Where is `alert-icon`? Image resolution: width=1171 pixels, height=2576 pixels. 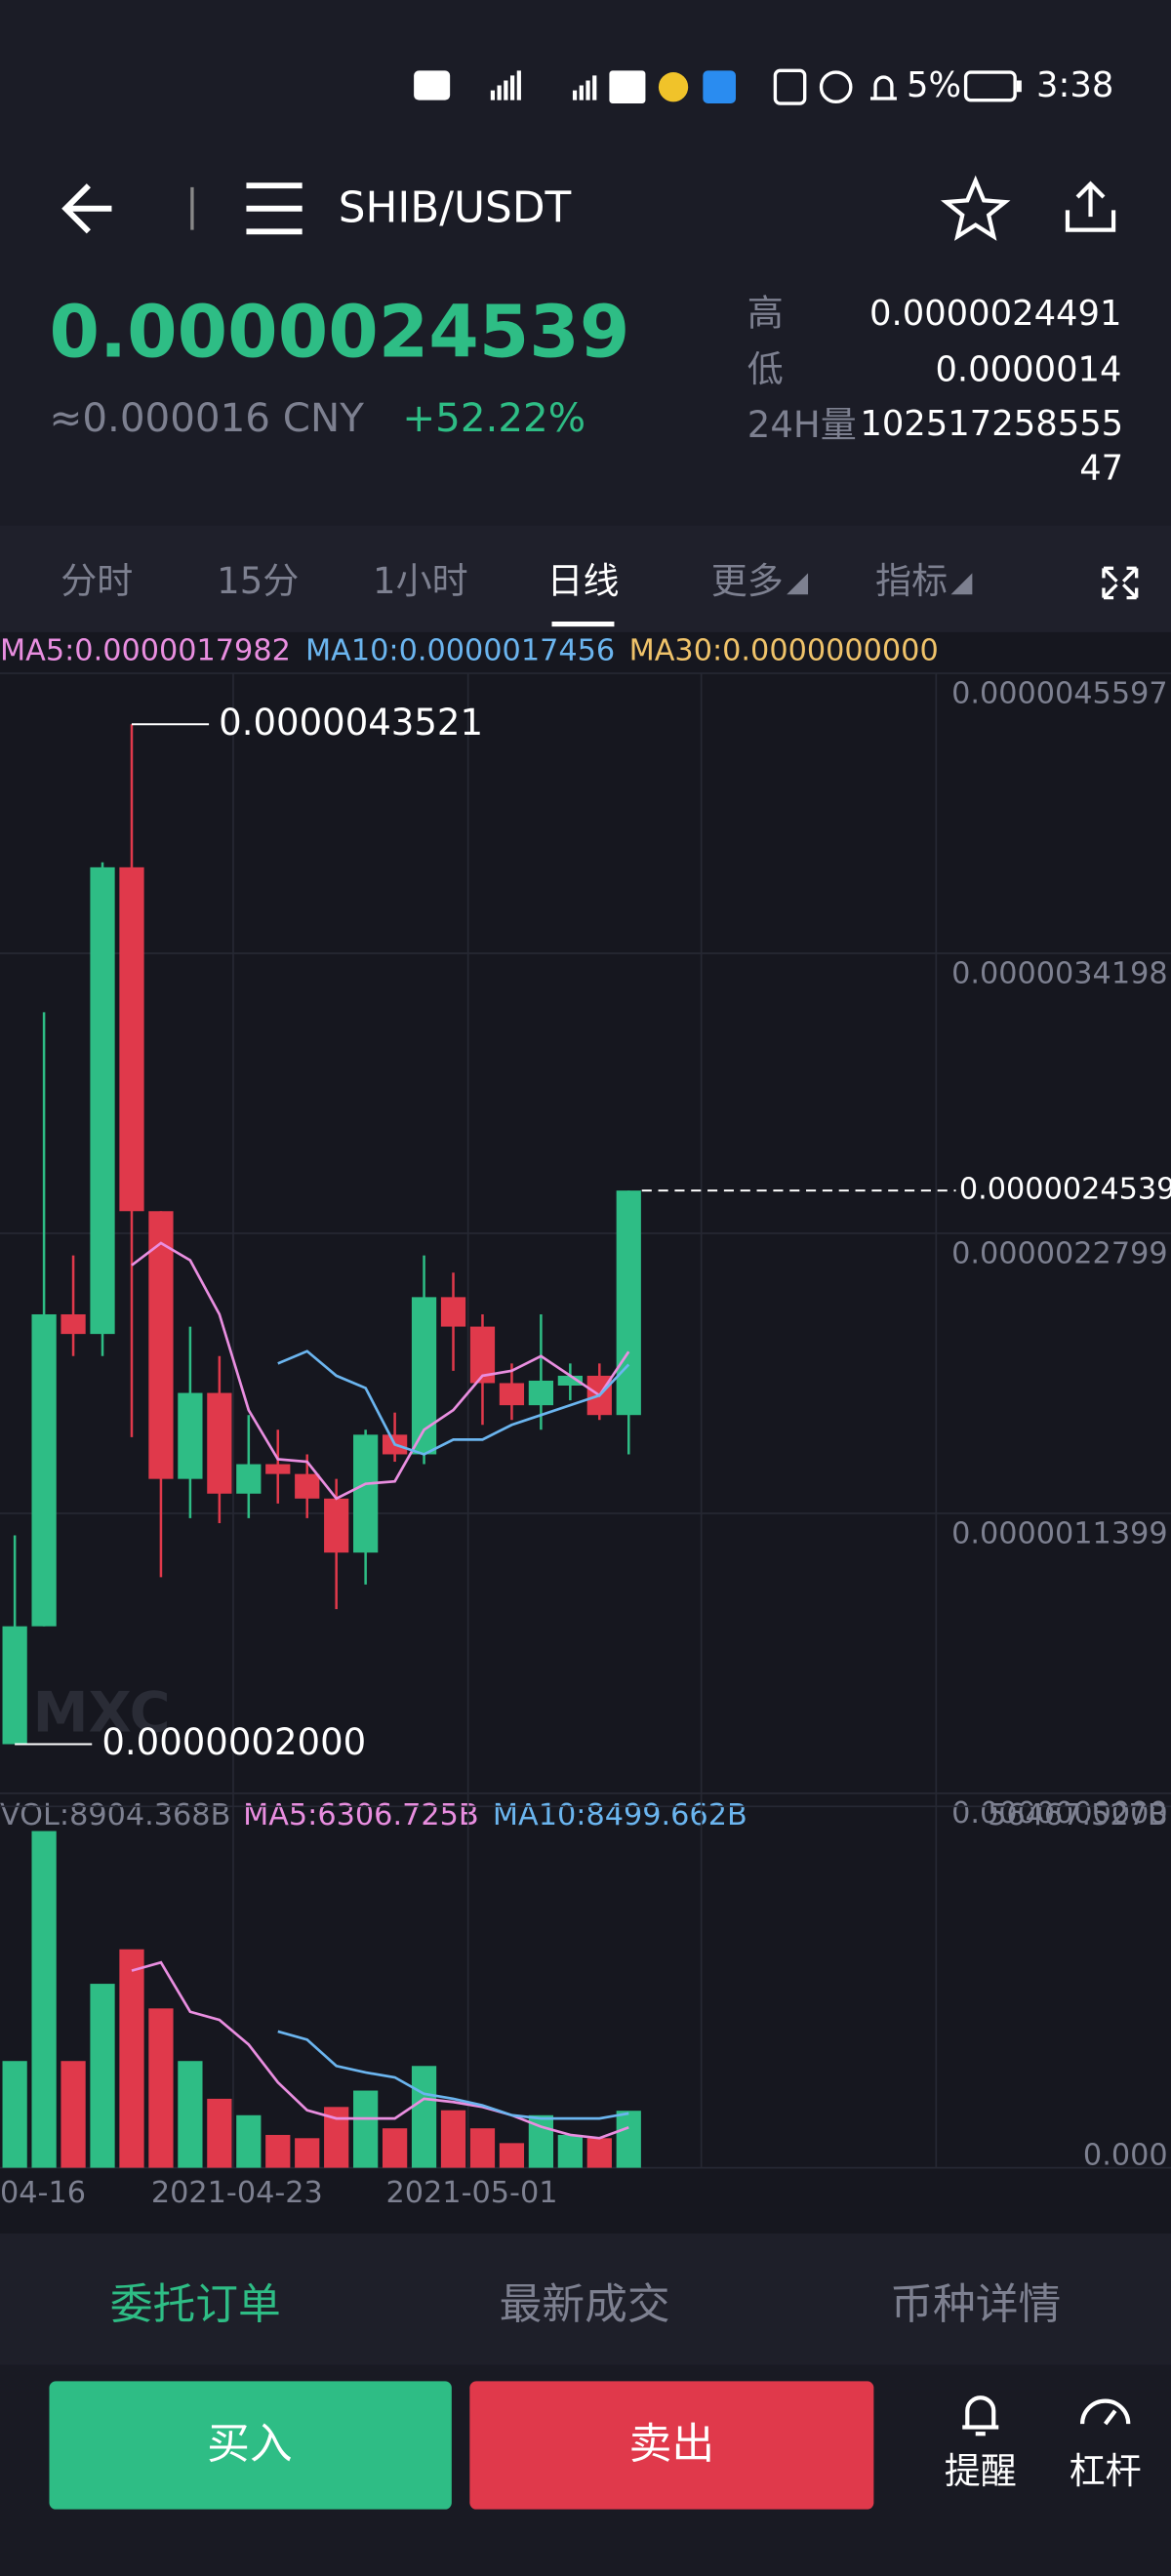 alert-icon is located at coordinates (980, 2415).